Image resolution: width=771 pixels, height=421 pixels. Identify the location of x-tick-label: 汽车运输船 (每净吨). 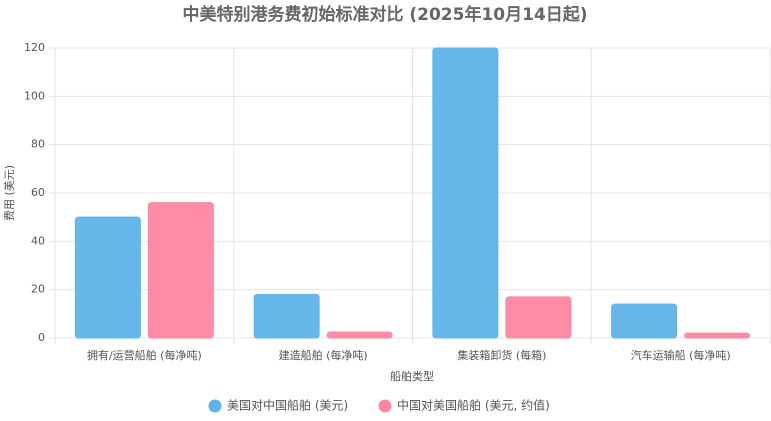
(681, 355).